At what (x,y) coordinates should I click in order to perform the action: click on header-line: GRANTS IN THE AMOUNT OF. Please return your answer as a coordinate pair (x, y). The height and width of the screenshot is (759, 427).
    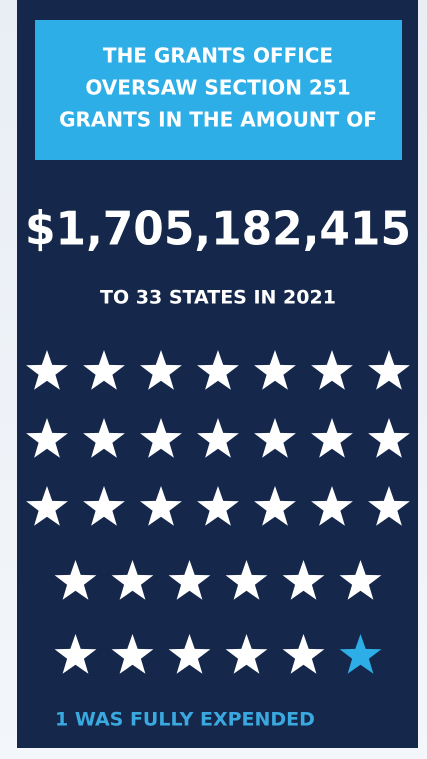
    Looking at the image, I should click on (218, 120).